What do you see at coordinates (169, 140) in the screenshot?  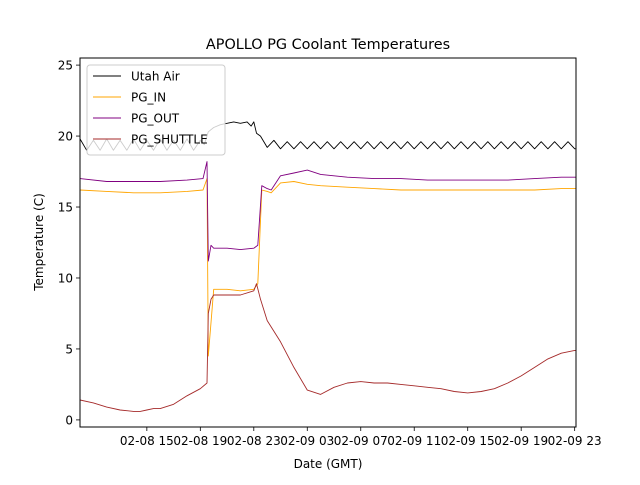 I see `legend-label: PG_SHUTTLE` at bounding box center [169, 140].